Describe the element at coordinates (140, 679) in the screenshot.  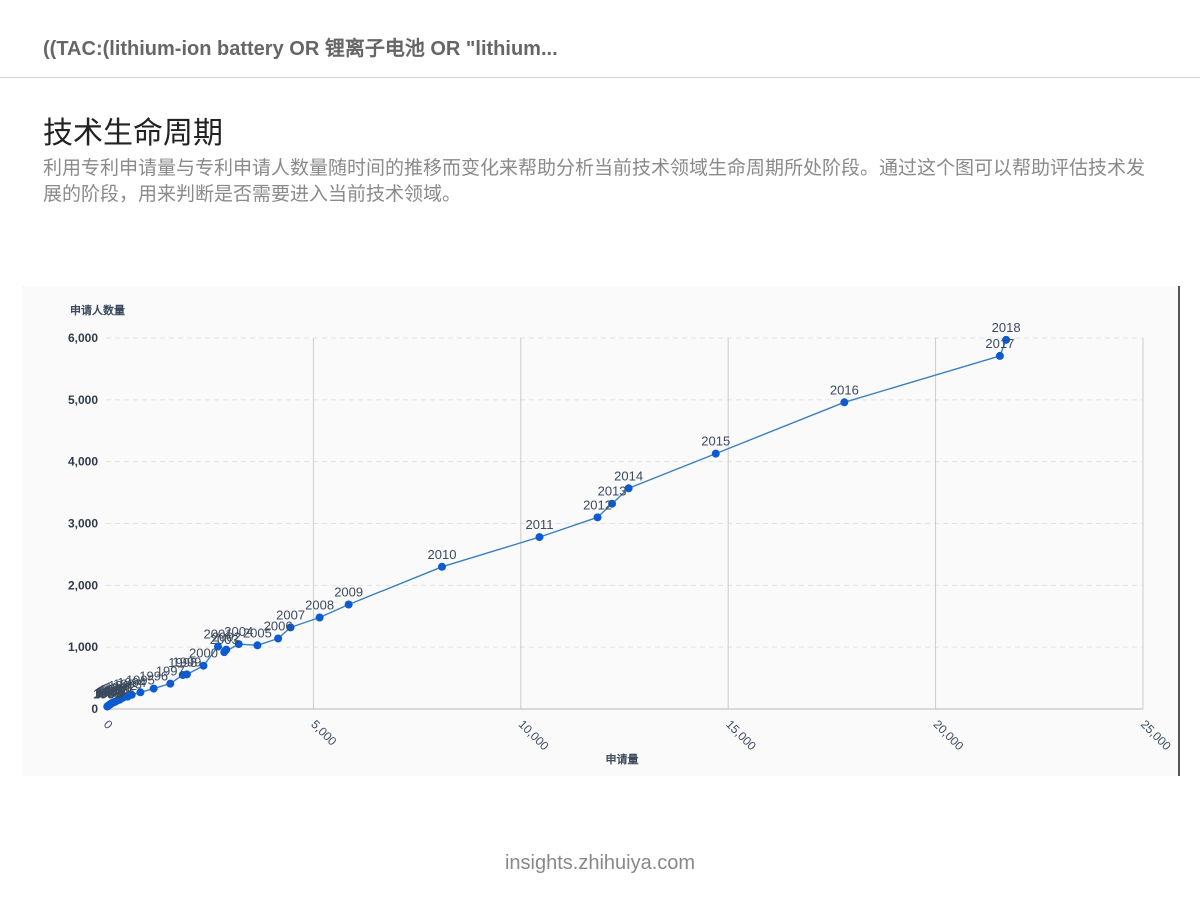
I see `data-point-label: 1995` at that location.